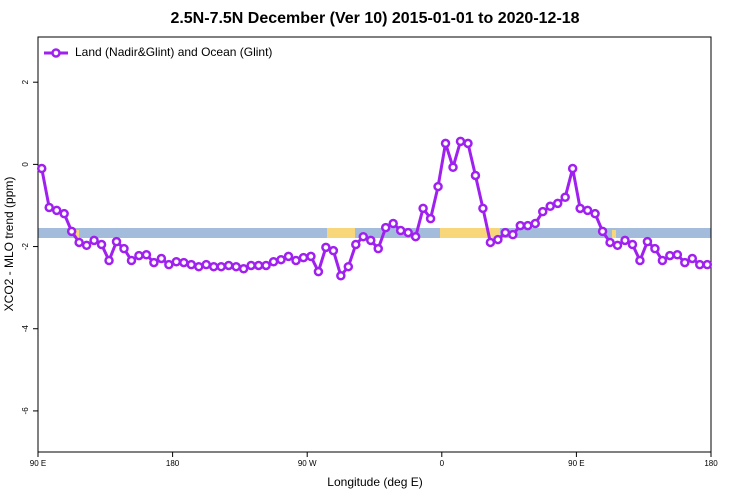 Image resolution: width=750 pixels, height=500 pixels. What do you see at coordinates (56, 53) in the screenshot?
I see `legend-marker` at bounding box center [56, 53].